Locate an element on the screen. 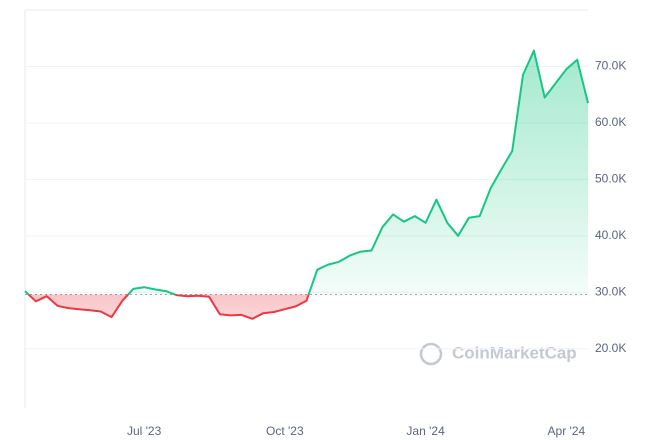 Image resolution: width=660 pixels, height=440 pixels. x-tick-label: Oct '23 is located at coordinates (285, 431).